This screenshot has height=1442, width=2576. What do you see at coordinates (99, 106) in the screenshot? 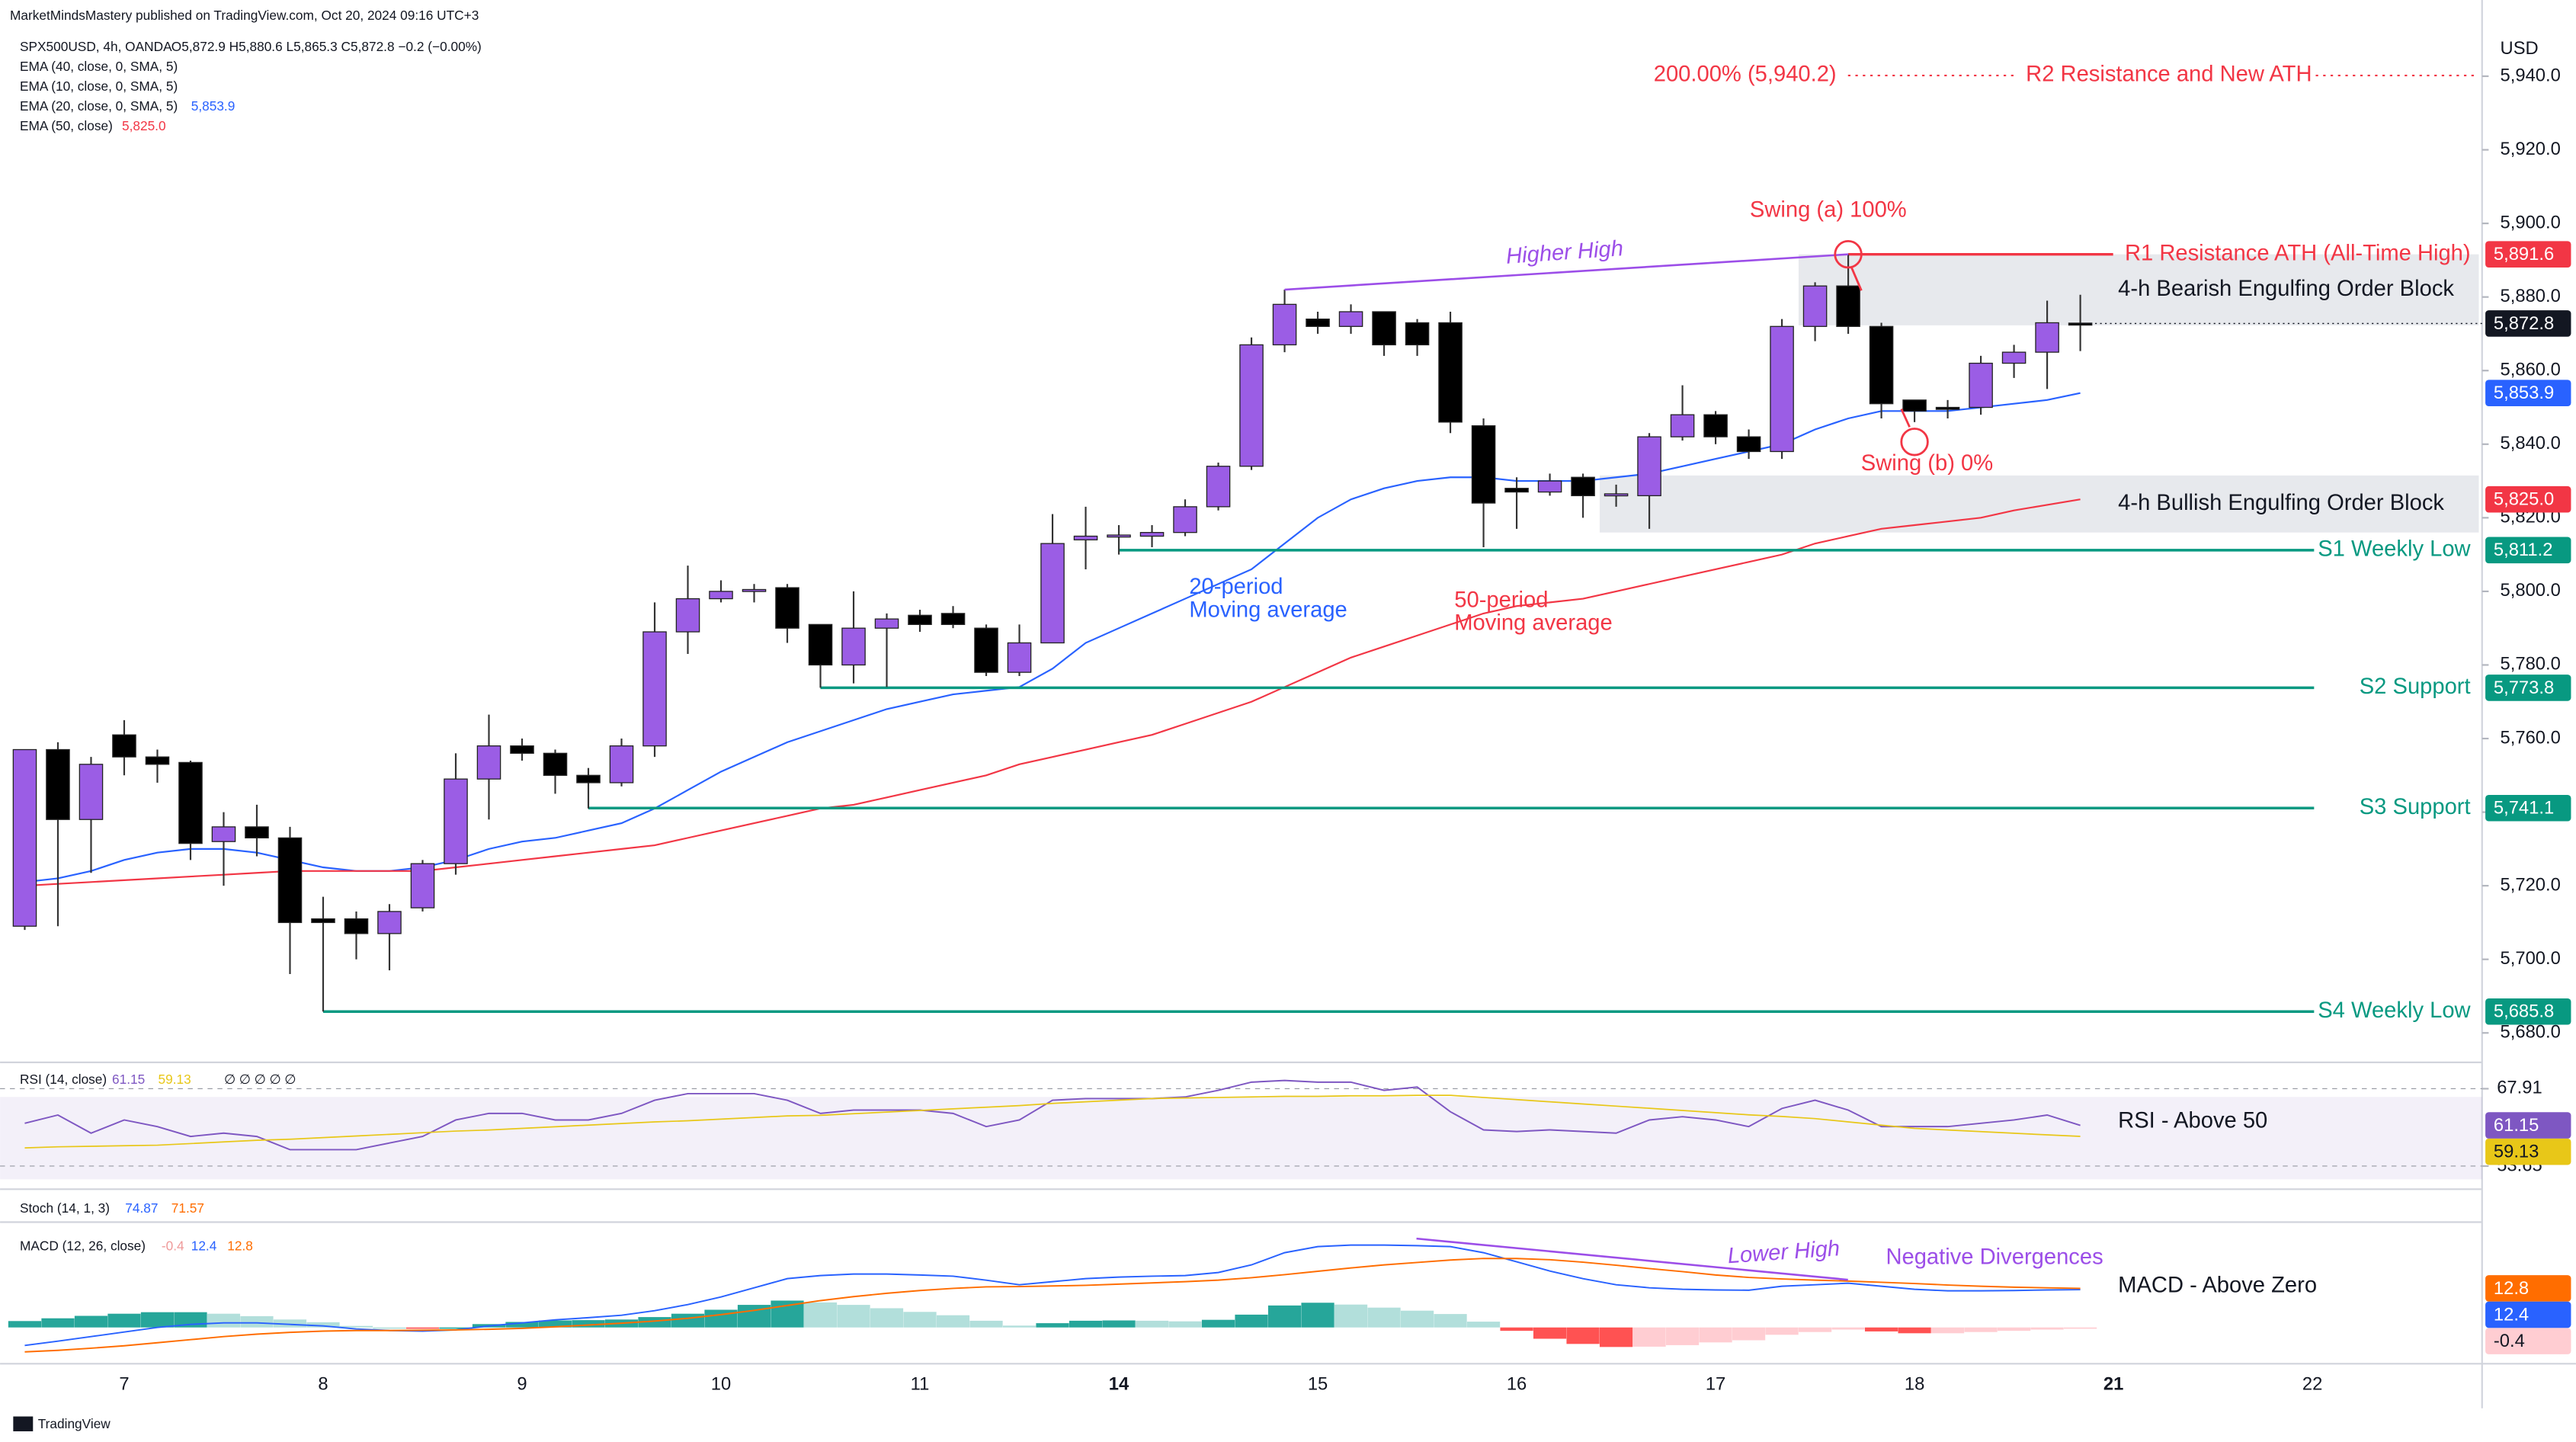
I see `indicator-legend: EMA (20, close, 0, SMA, 5)` at bounding box center [99, 106].